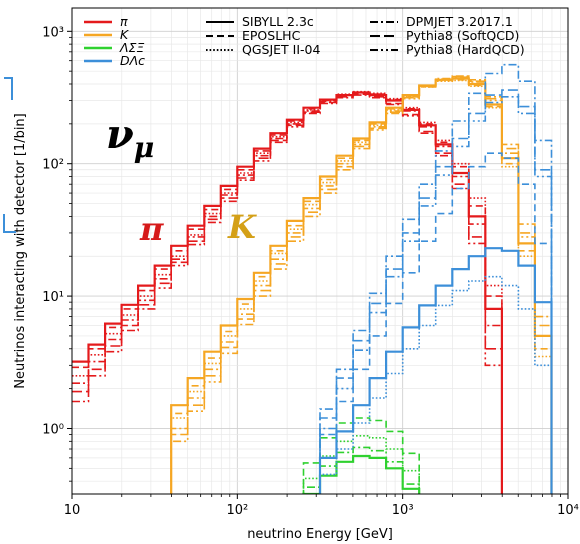 This screenshot has height=544, width=580. Describe the element at coordinates (53, 297) in the screenshot. I see `y-tick-label: 10¹` at that location.